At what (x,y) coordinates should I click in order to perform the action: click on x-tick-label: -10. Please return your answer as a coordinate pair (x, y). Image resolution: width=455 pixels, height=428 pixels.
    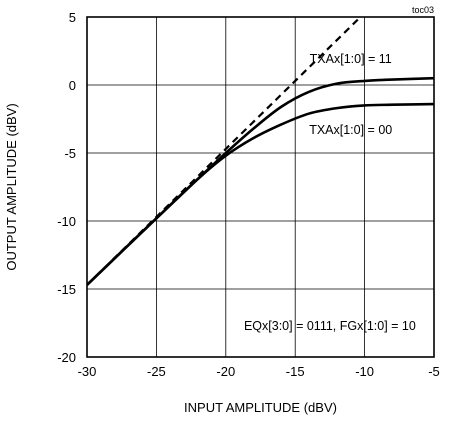
    Looking at the image, I should click on (364, 371).